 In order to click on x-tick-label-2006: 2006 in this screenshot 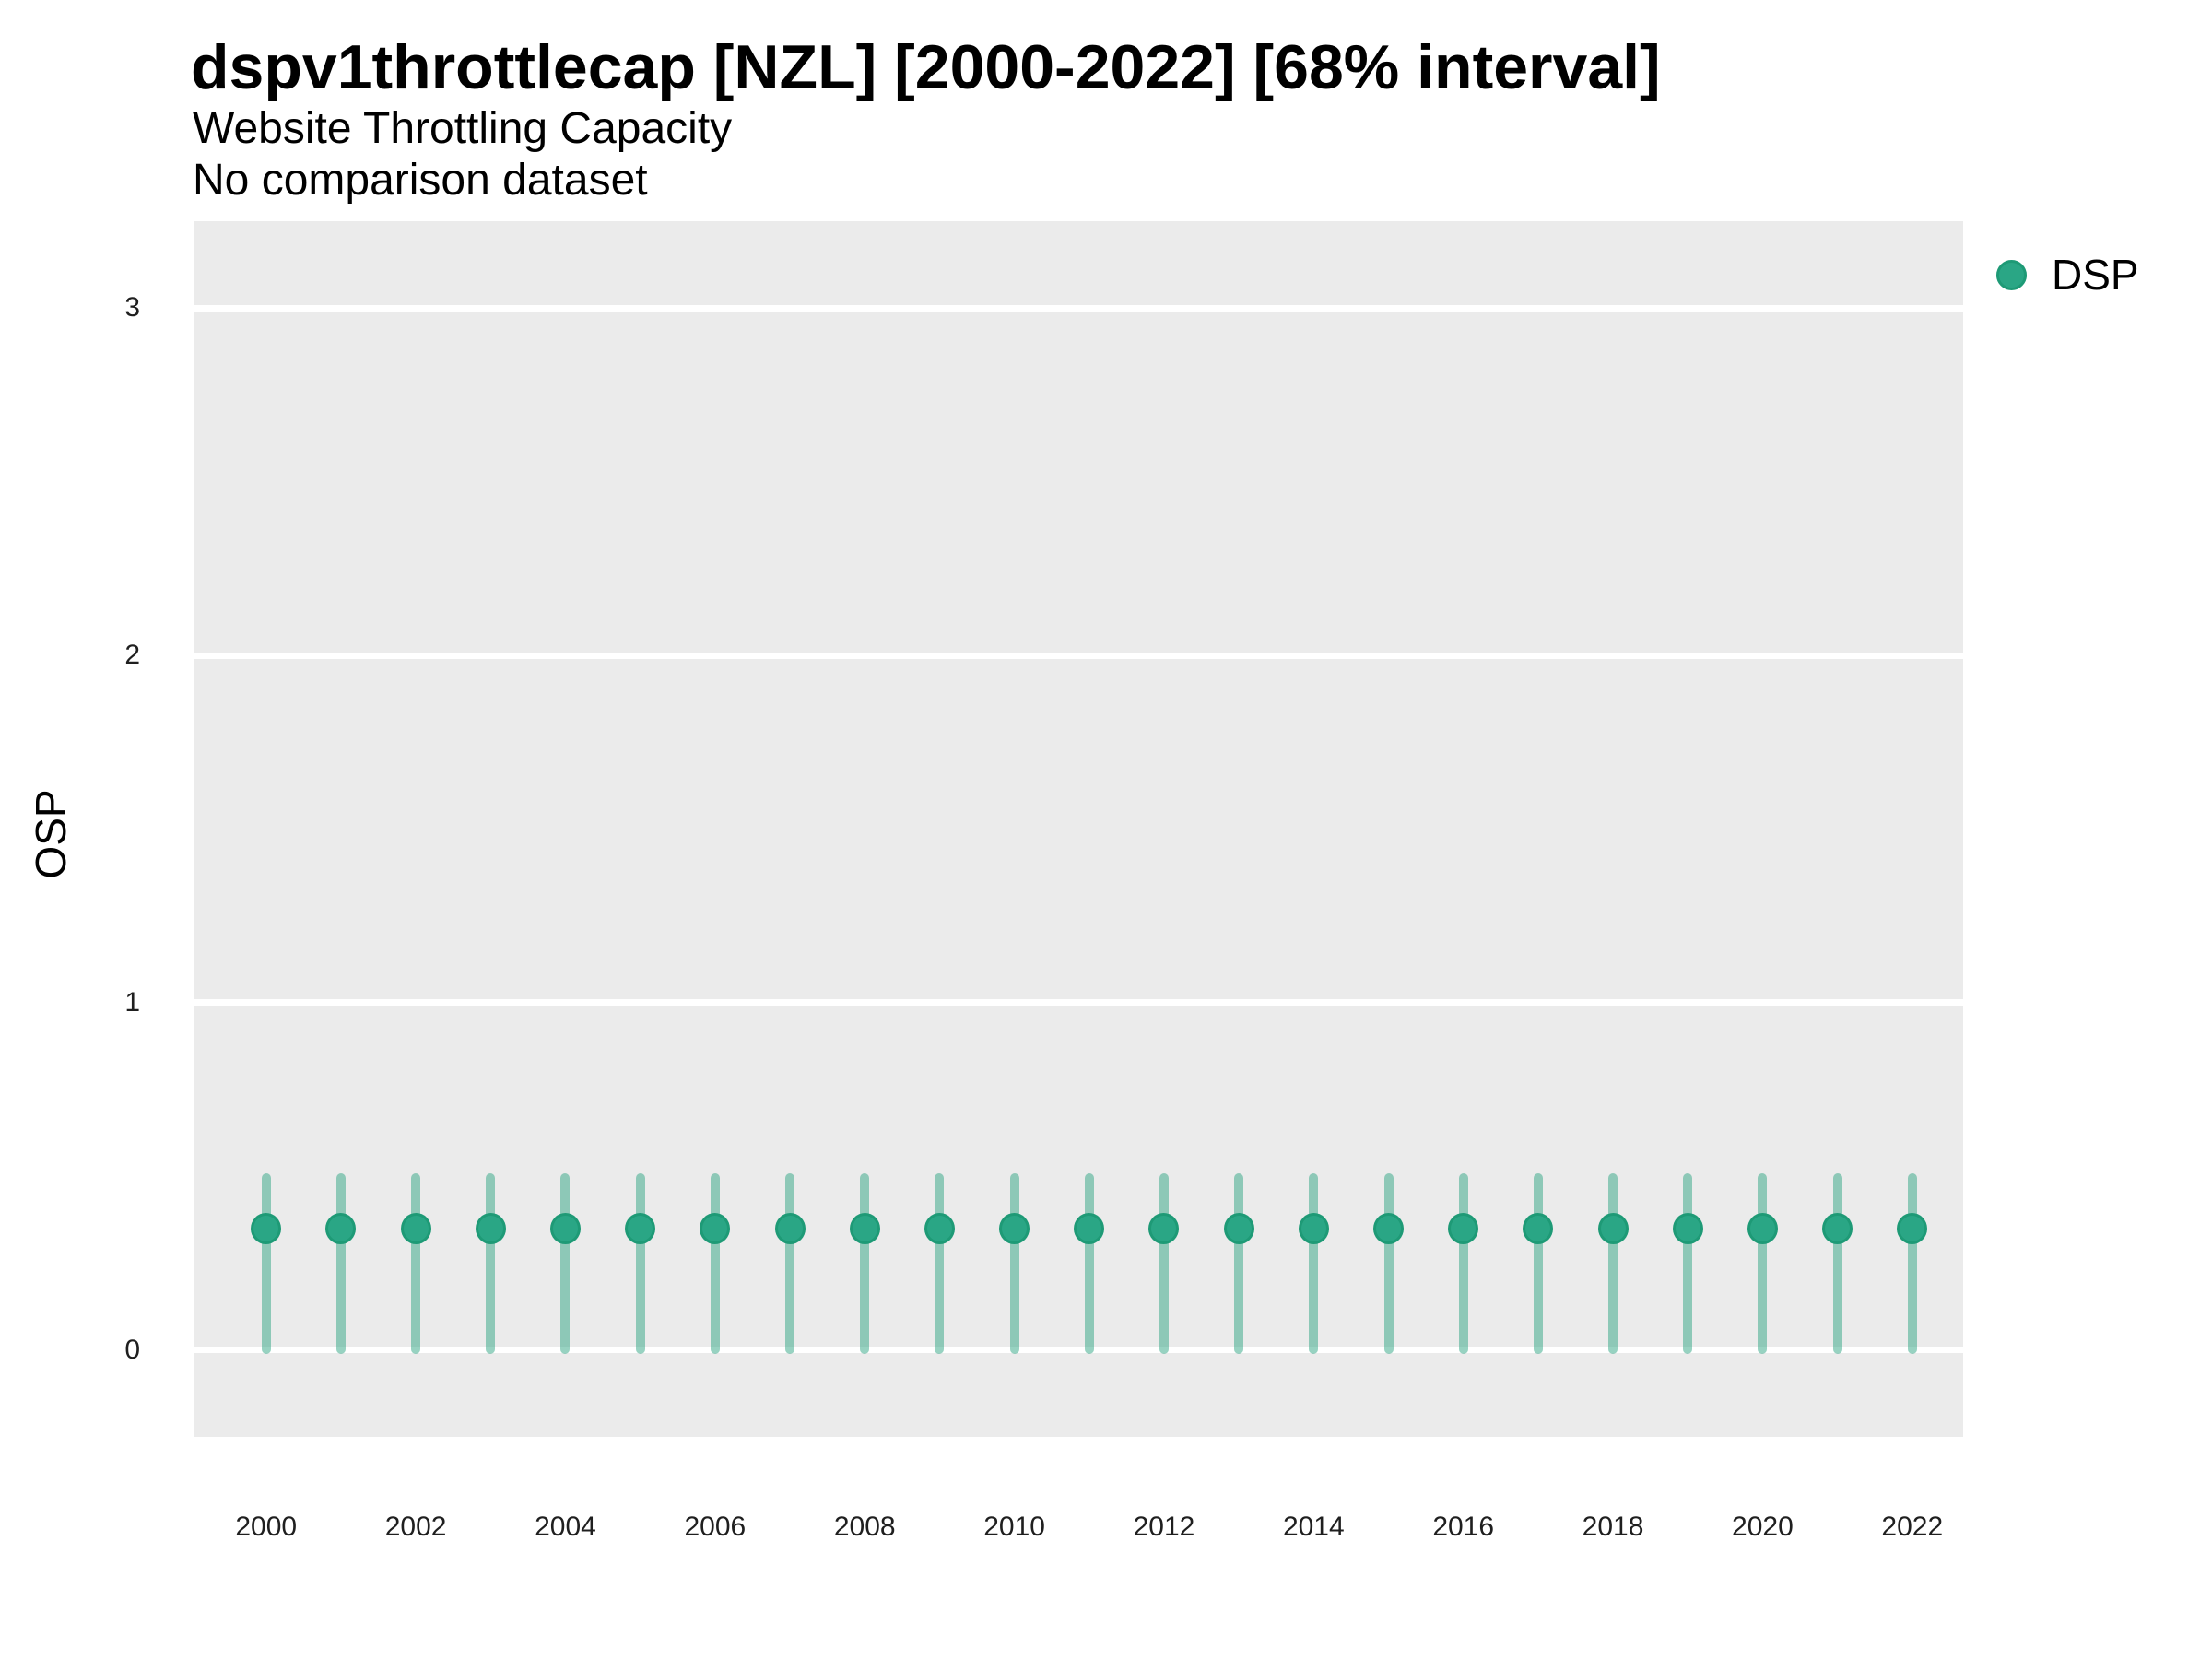, I will do `click(715, 1527)`.